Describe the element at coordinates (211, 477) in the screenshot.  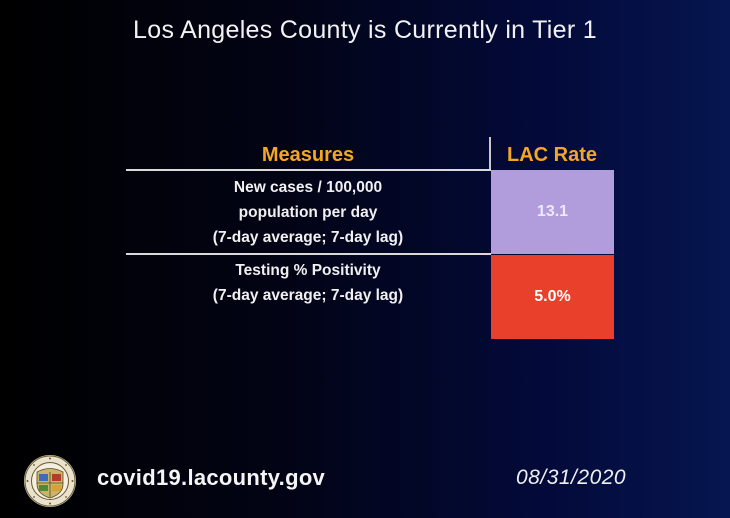
I see `footer-url: covid19.lacounty.gov` at that location.